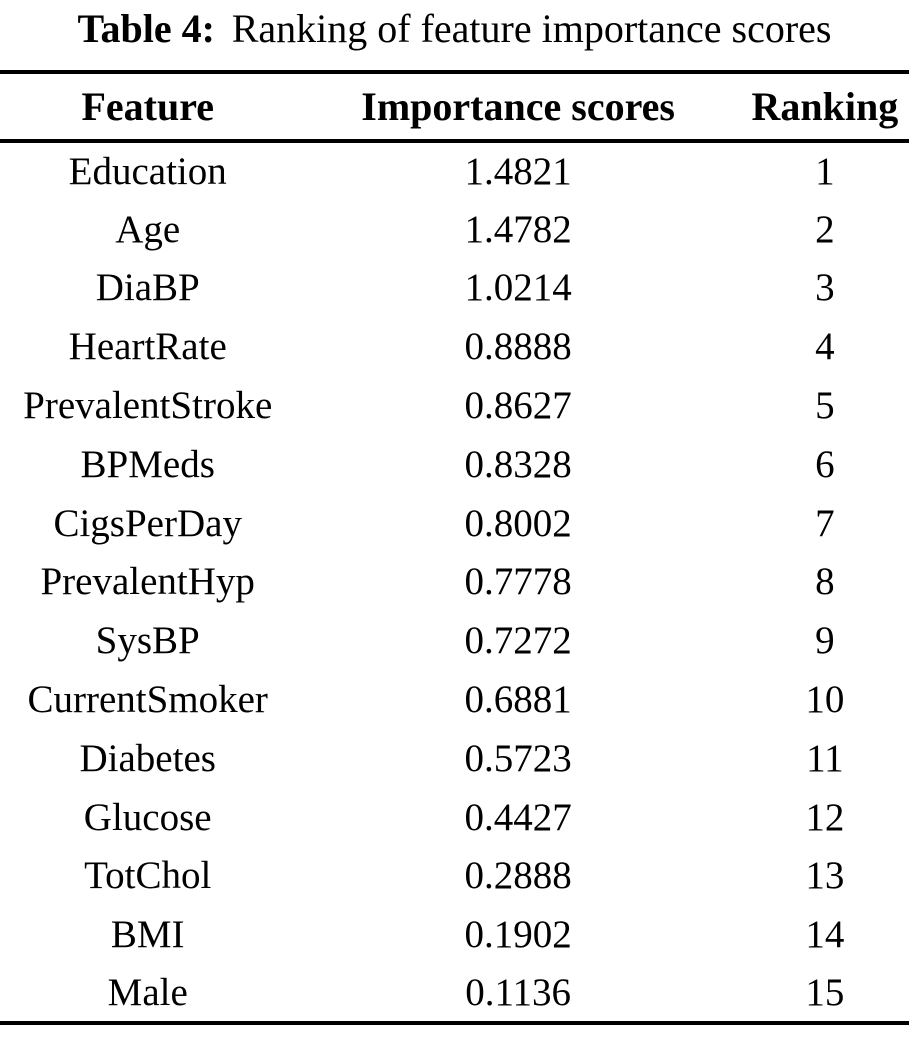  Describe the element at coordinates (518, 817) in the screenshot. I see `score-cell: 0.4427` at that location.